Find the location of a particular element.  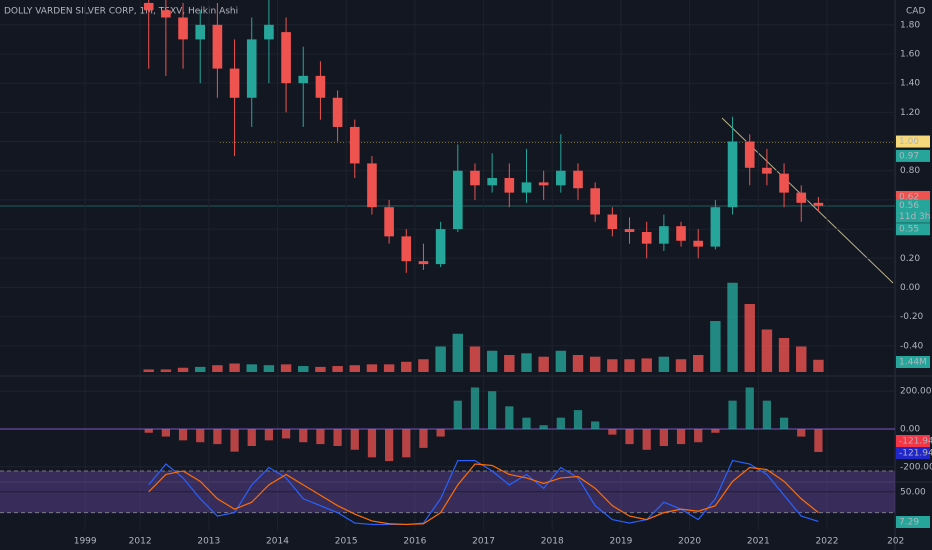

x-tick-label: 2022 is located at coordinates (827, 542).